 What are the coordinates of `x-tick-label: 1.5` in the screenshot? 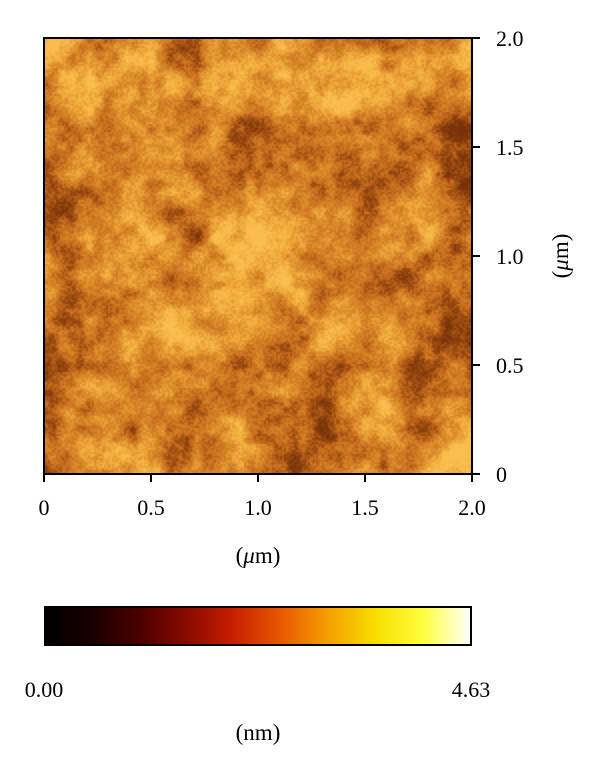 It's located at (365, 507).